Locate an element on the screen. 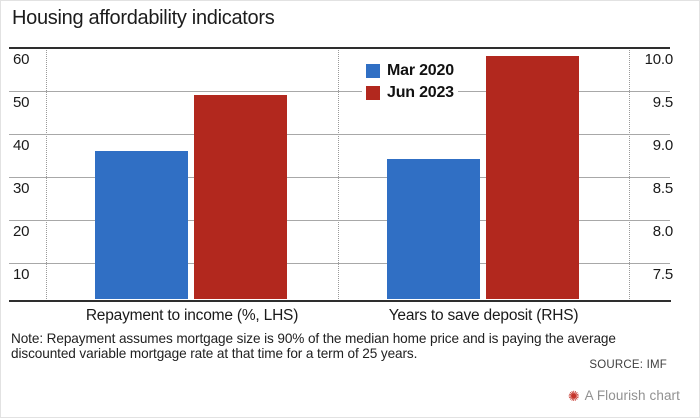 The width and height of the screenshot is (700, 418). bar-mar-2020-deposit is located at coordinates (433, 229).